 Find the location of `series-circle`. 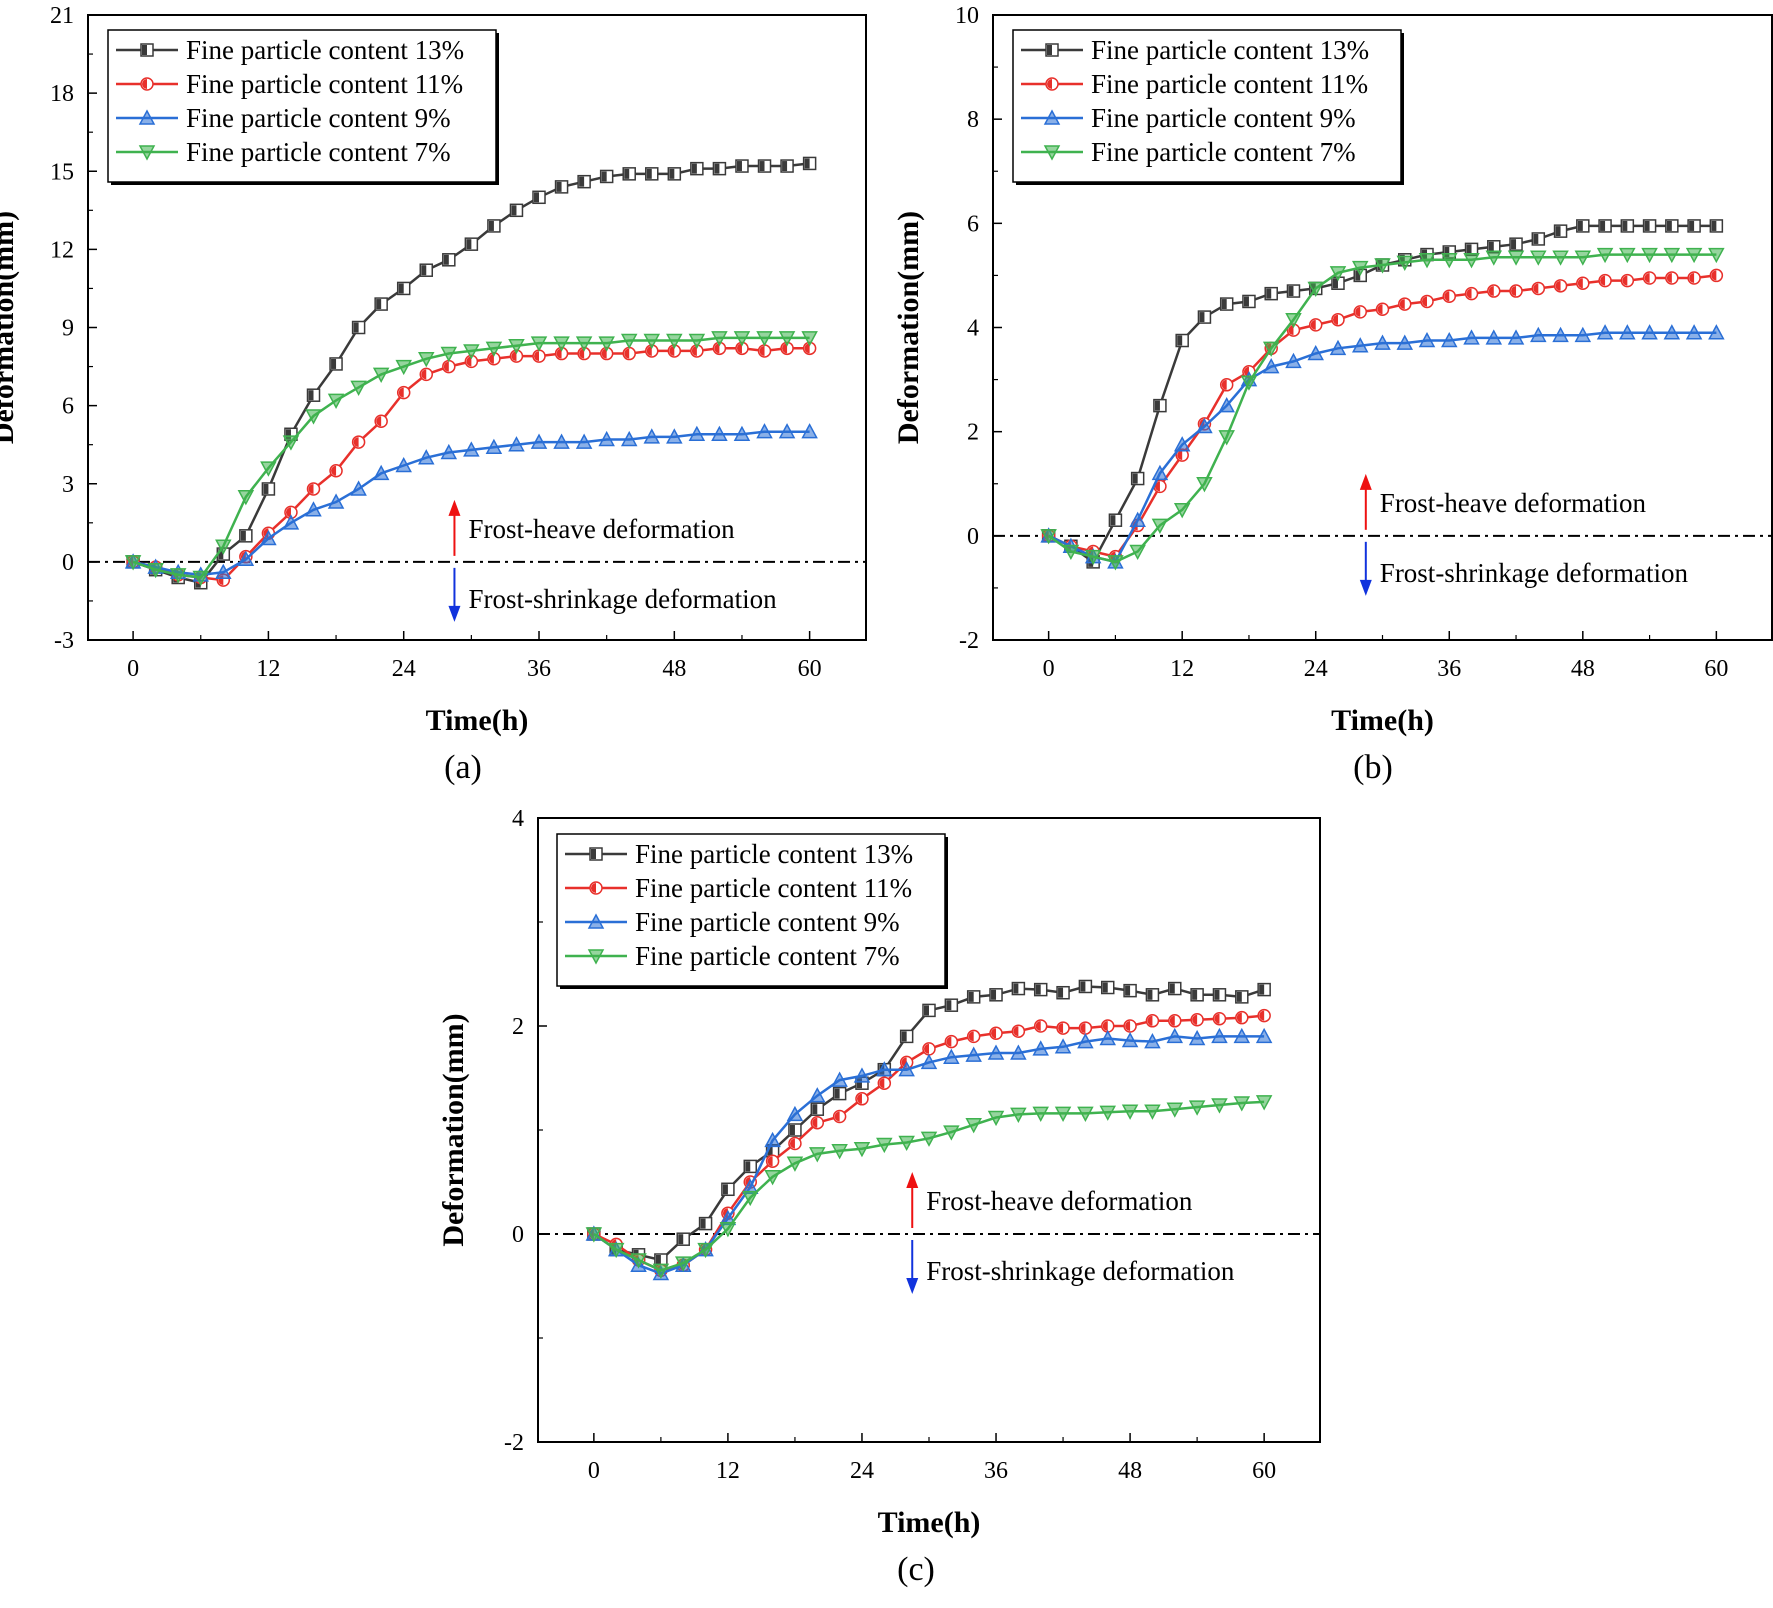

series-circle is located at coordinates (1382, 416).